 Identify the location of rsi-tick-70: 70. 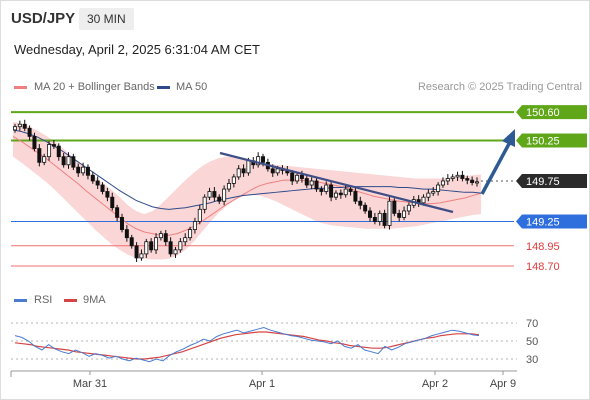
(532, 324).